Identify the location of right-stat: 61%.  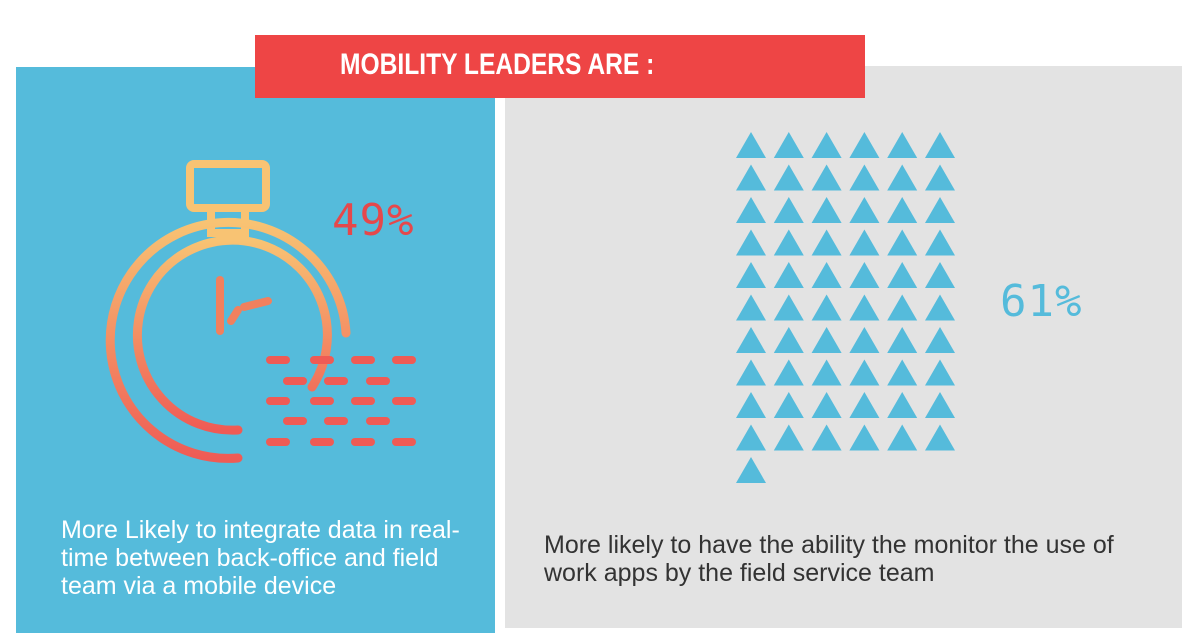
(1041, 301).